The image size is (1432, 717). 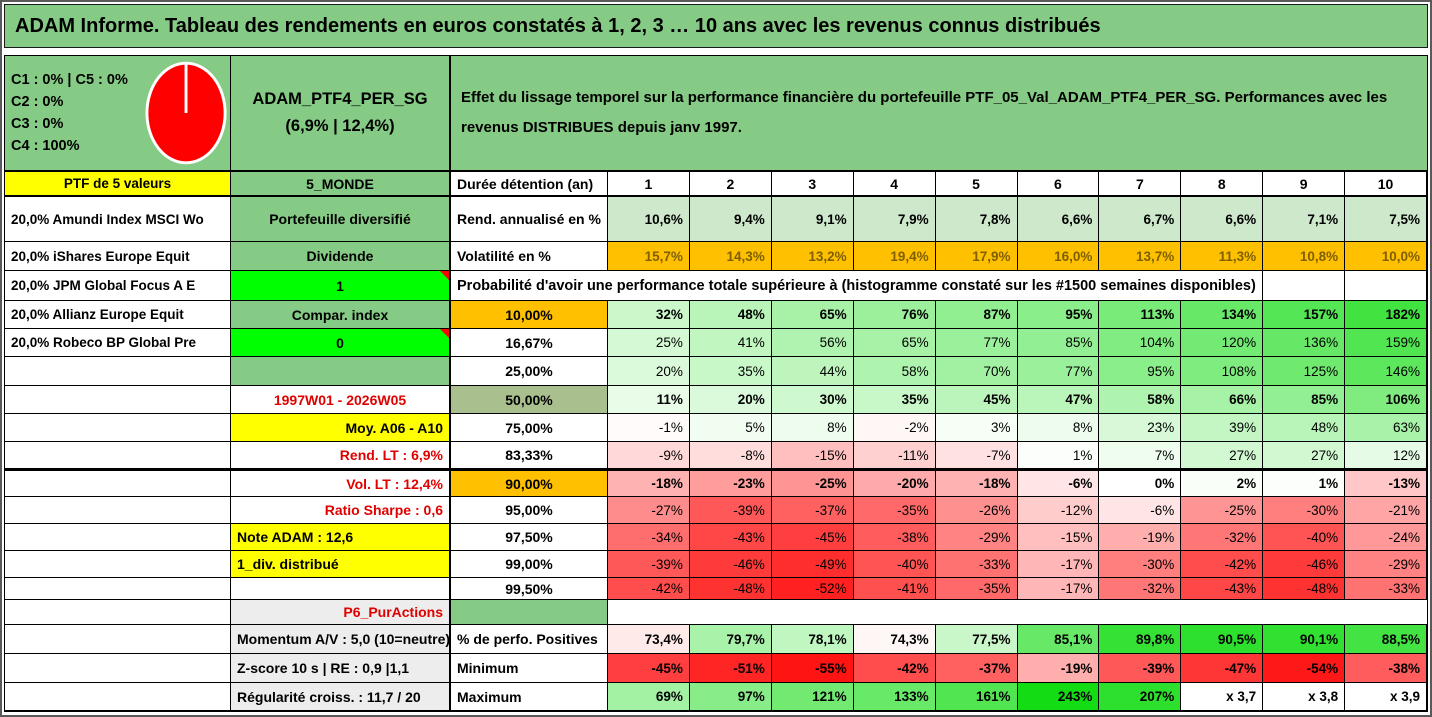 I want to click on row-header-cell: 99,50%, so click(x=529, y=589).